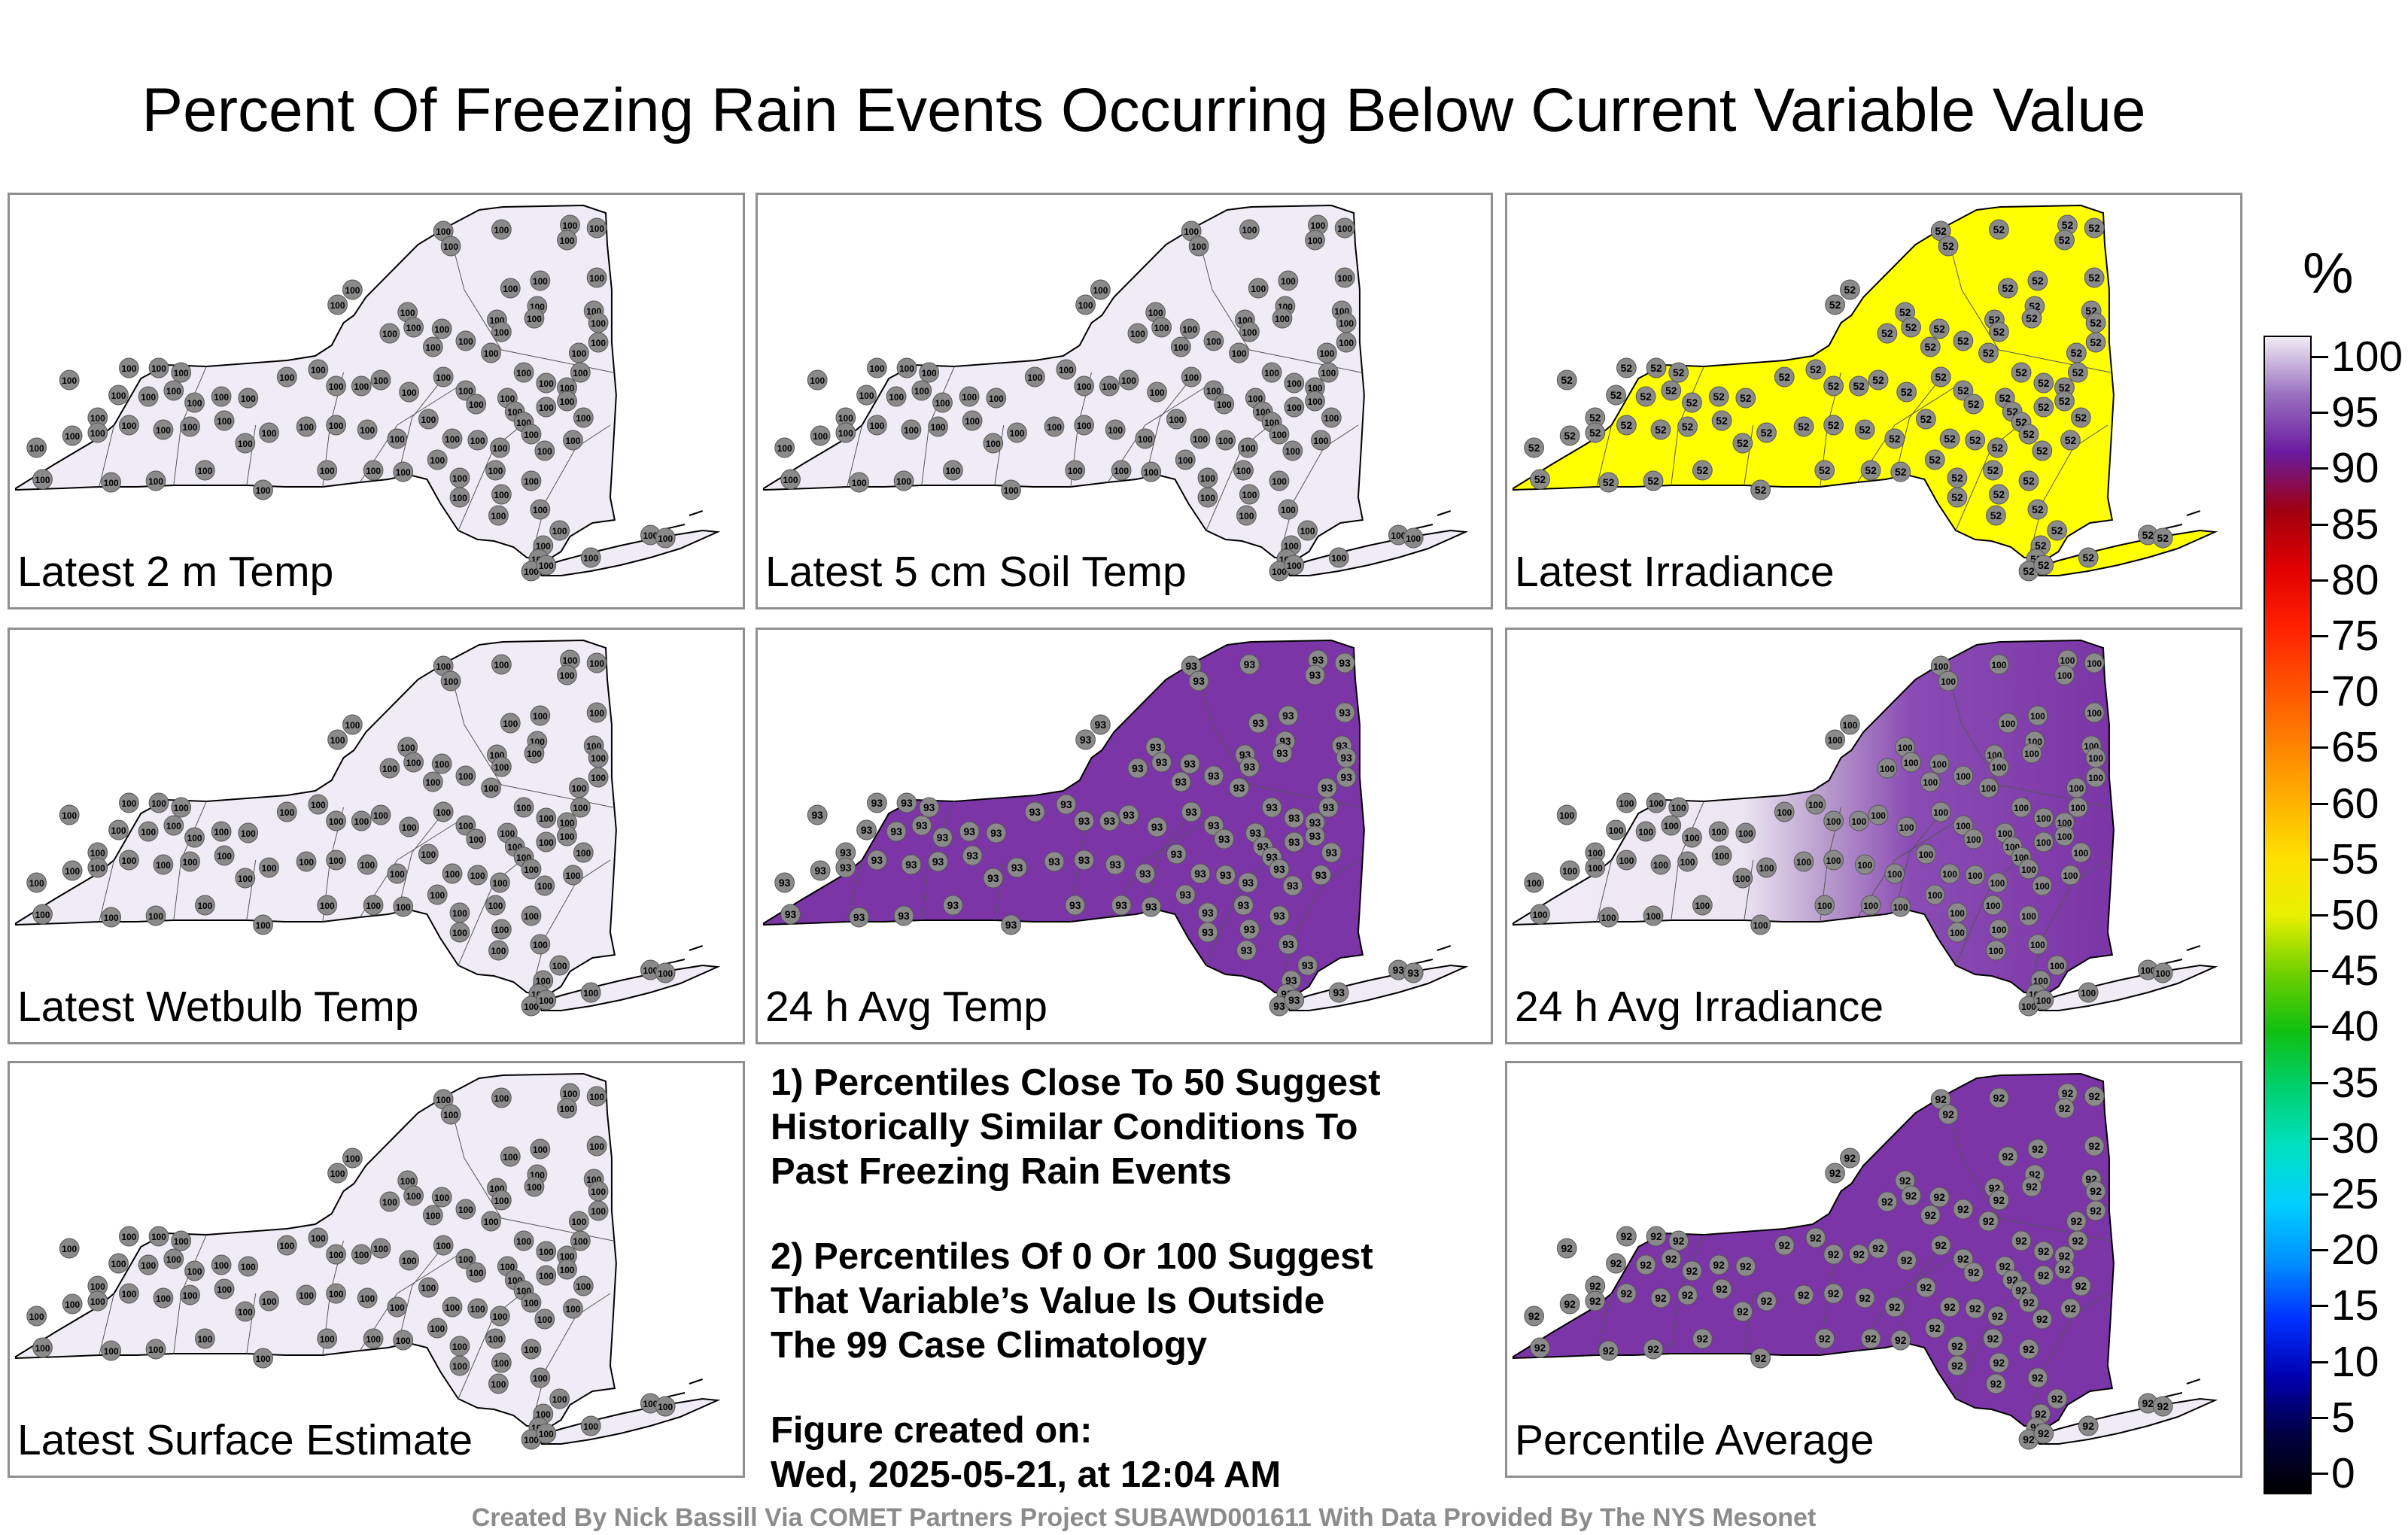 This screenshot has width=2408, height=1535. Describe the element at coordinates (2355, 1138) in the screenshot. I see `colorbar-tick-label: 30` at that location.